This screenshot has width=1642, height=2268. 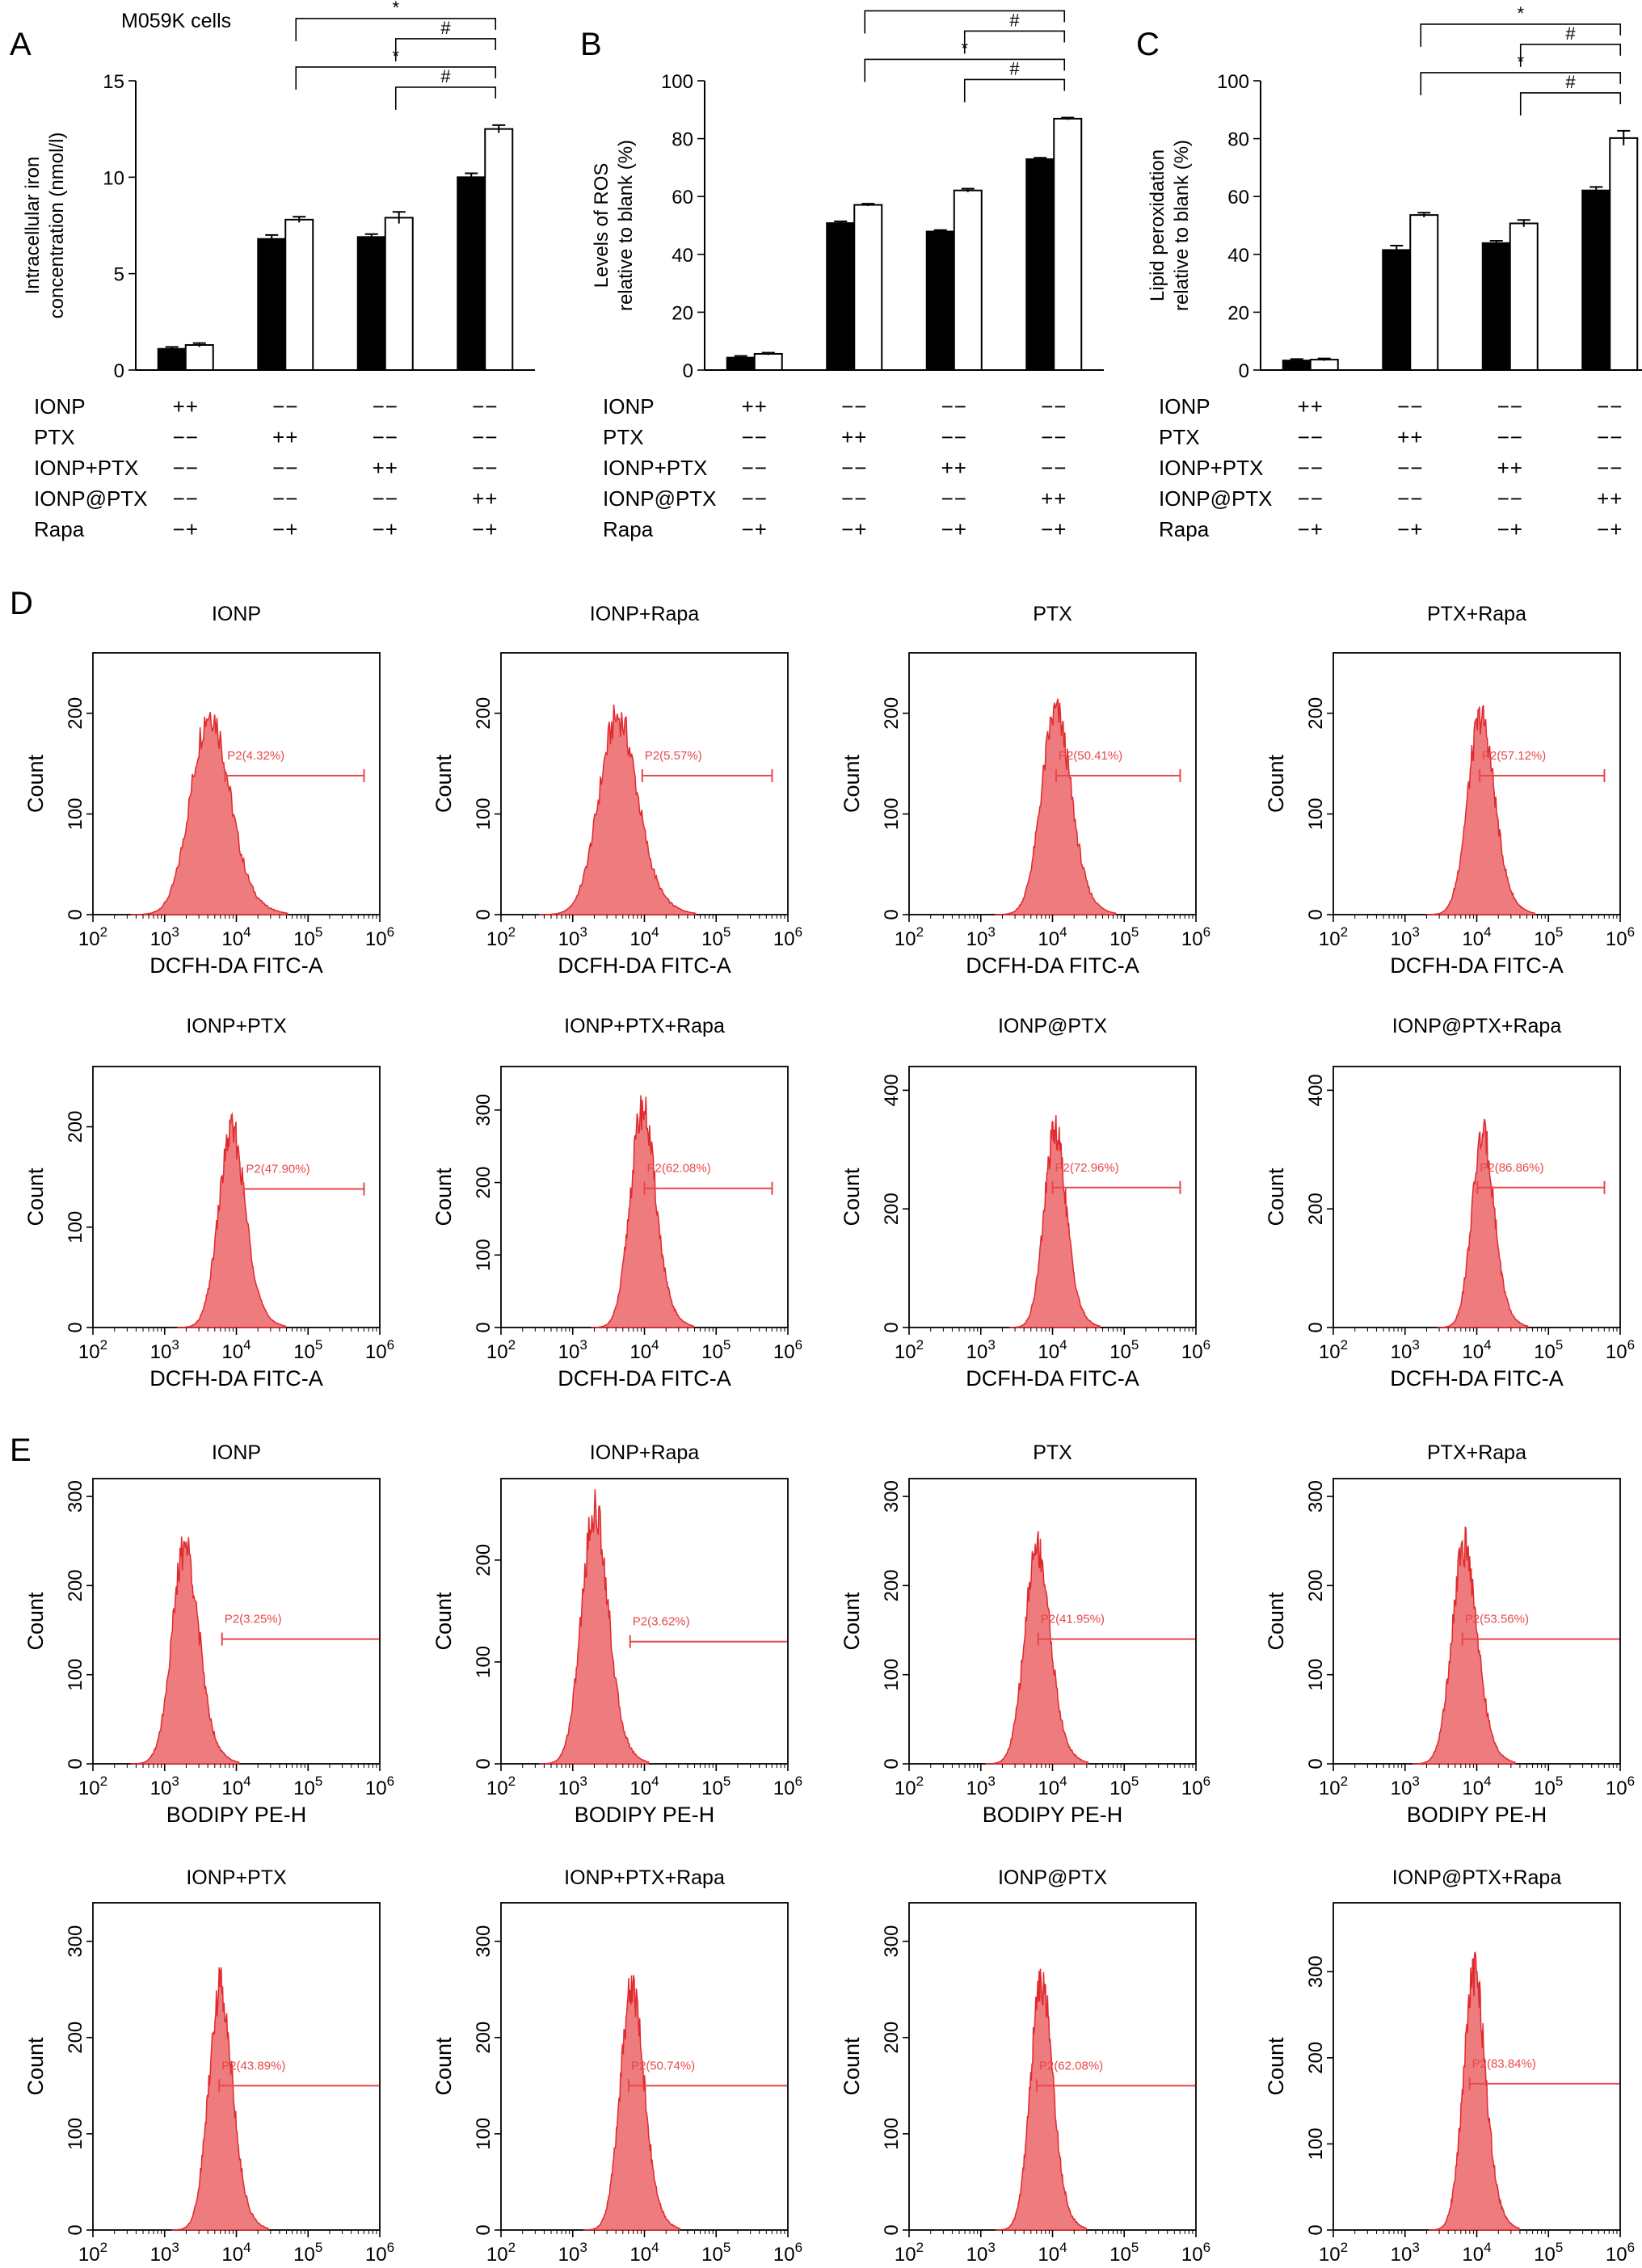 What do you see at coordinates (1511, 1168) in the screenshot?
I see `gate-label: P2(86.86%)` at bounding box center [1511, 1168].